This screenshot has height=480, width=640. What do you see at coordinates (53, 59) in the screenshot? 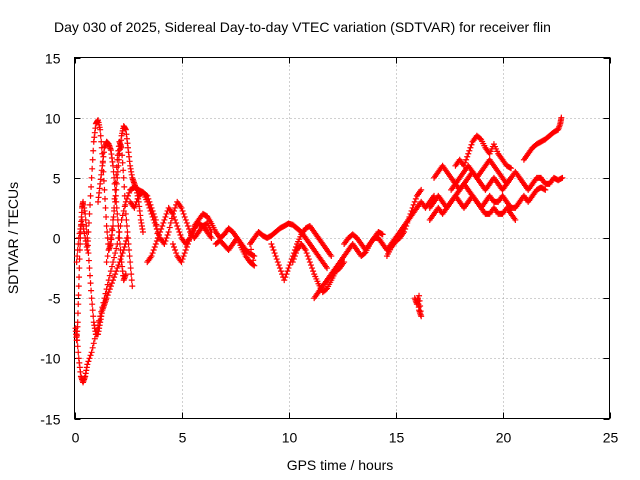
I see `y-tick-label: 15` at bounding box center [53, 59].